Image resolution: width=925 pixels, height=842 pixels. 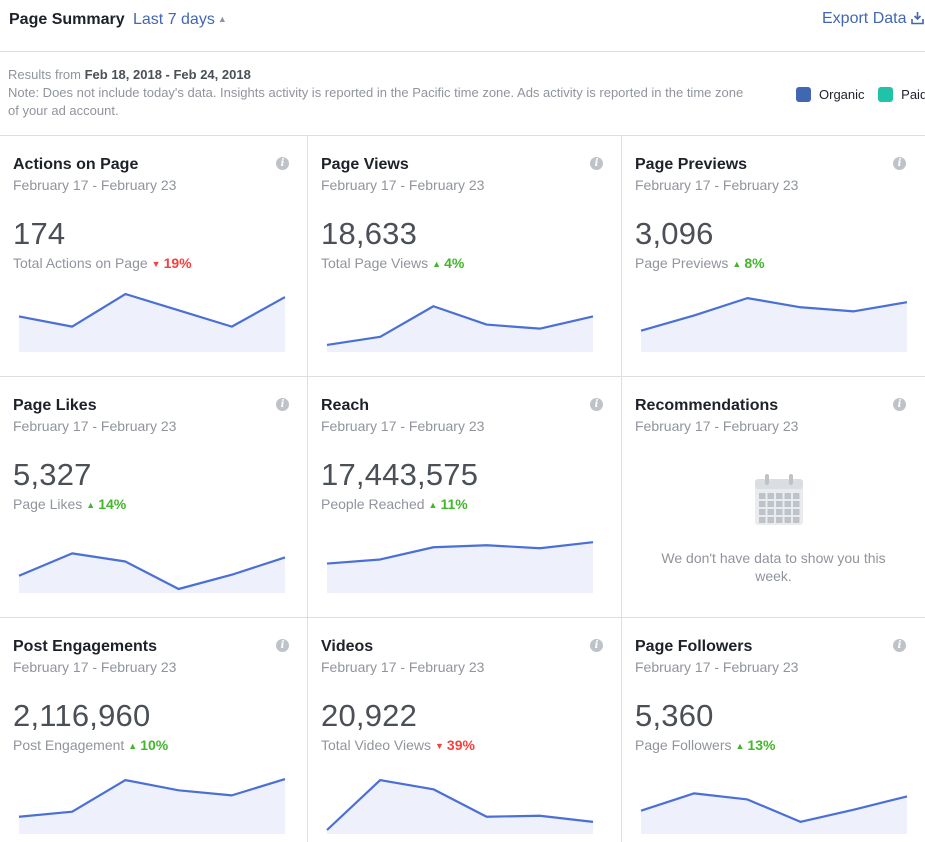 I want to click on metric-value: 174, so click(x=39, y=233).